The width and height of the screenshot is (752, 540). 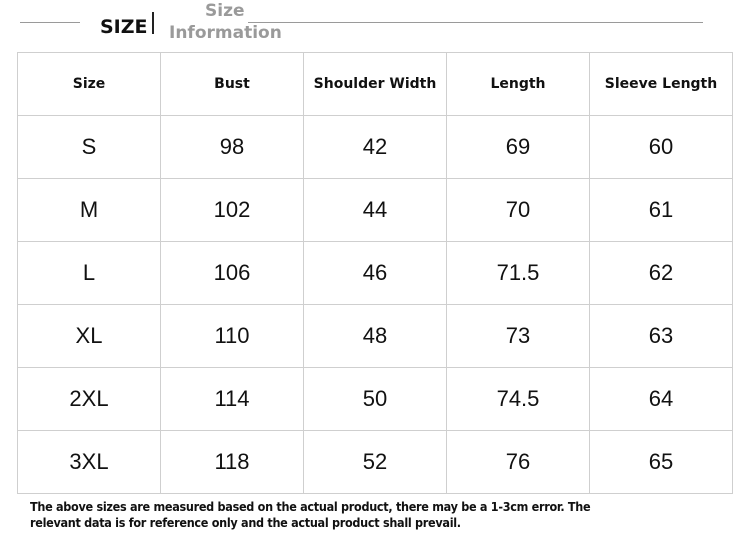 I want to click on table-cell: 61, so click(x=661, y=210).